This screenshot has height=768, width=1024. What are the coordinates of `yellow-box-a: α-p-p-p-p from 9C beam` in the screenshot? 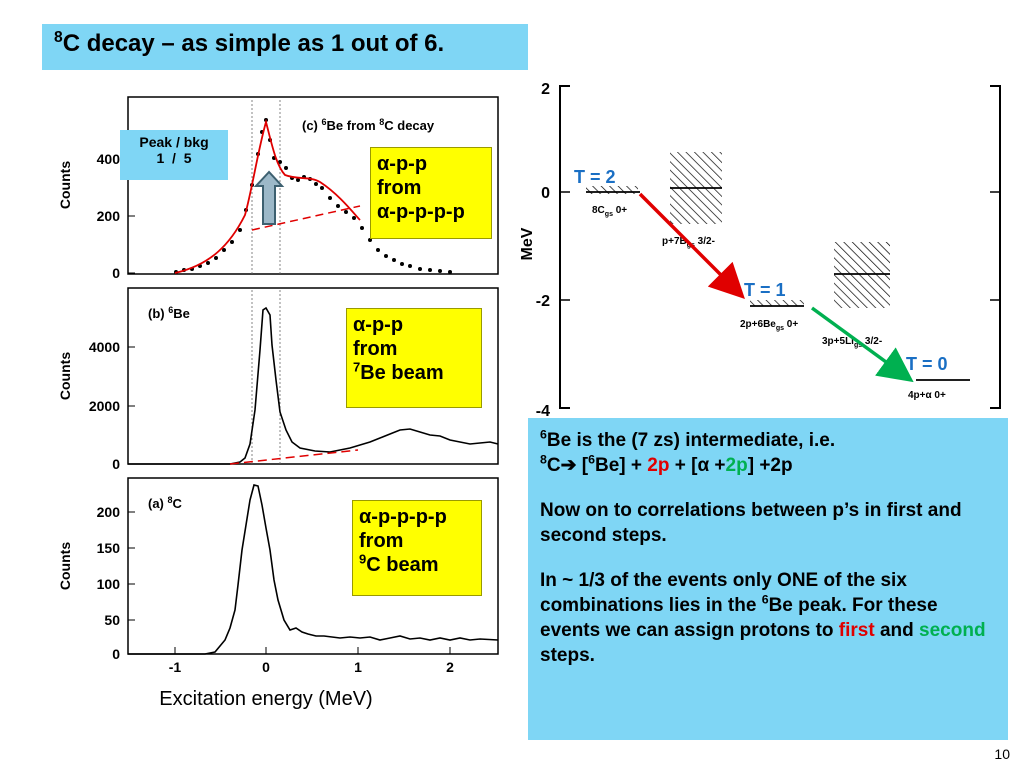 It's located at (417, 548).